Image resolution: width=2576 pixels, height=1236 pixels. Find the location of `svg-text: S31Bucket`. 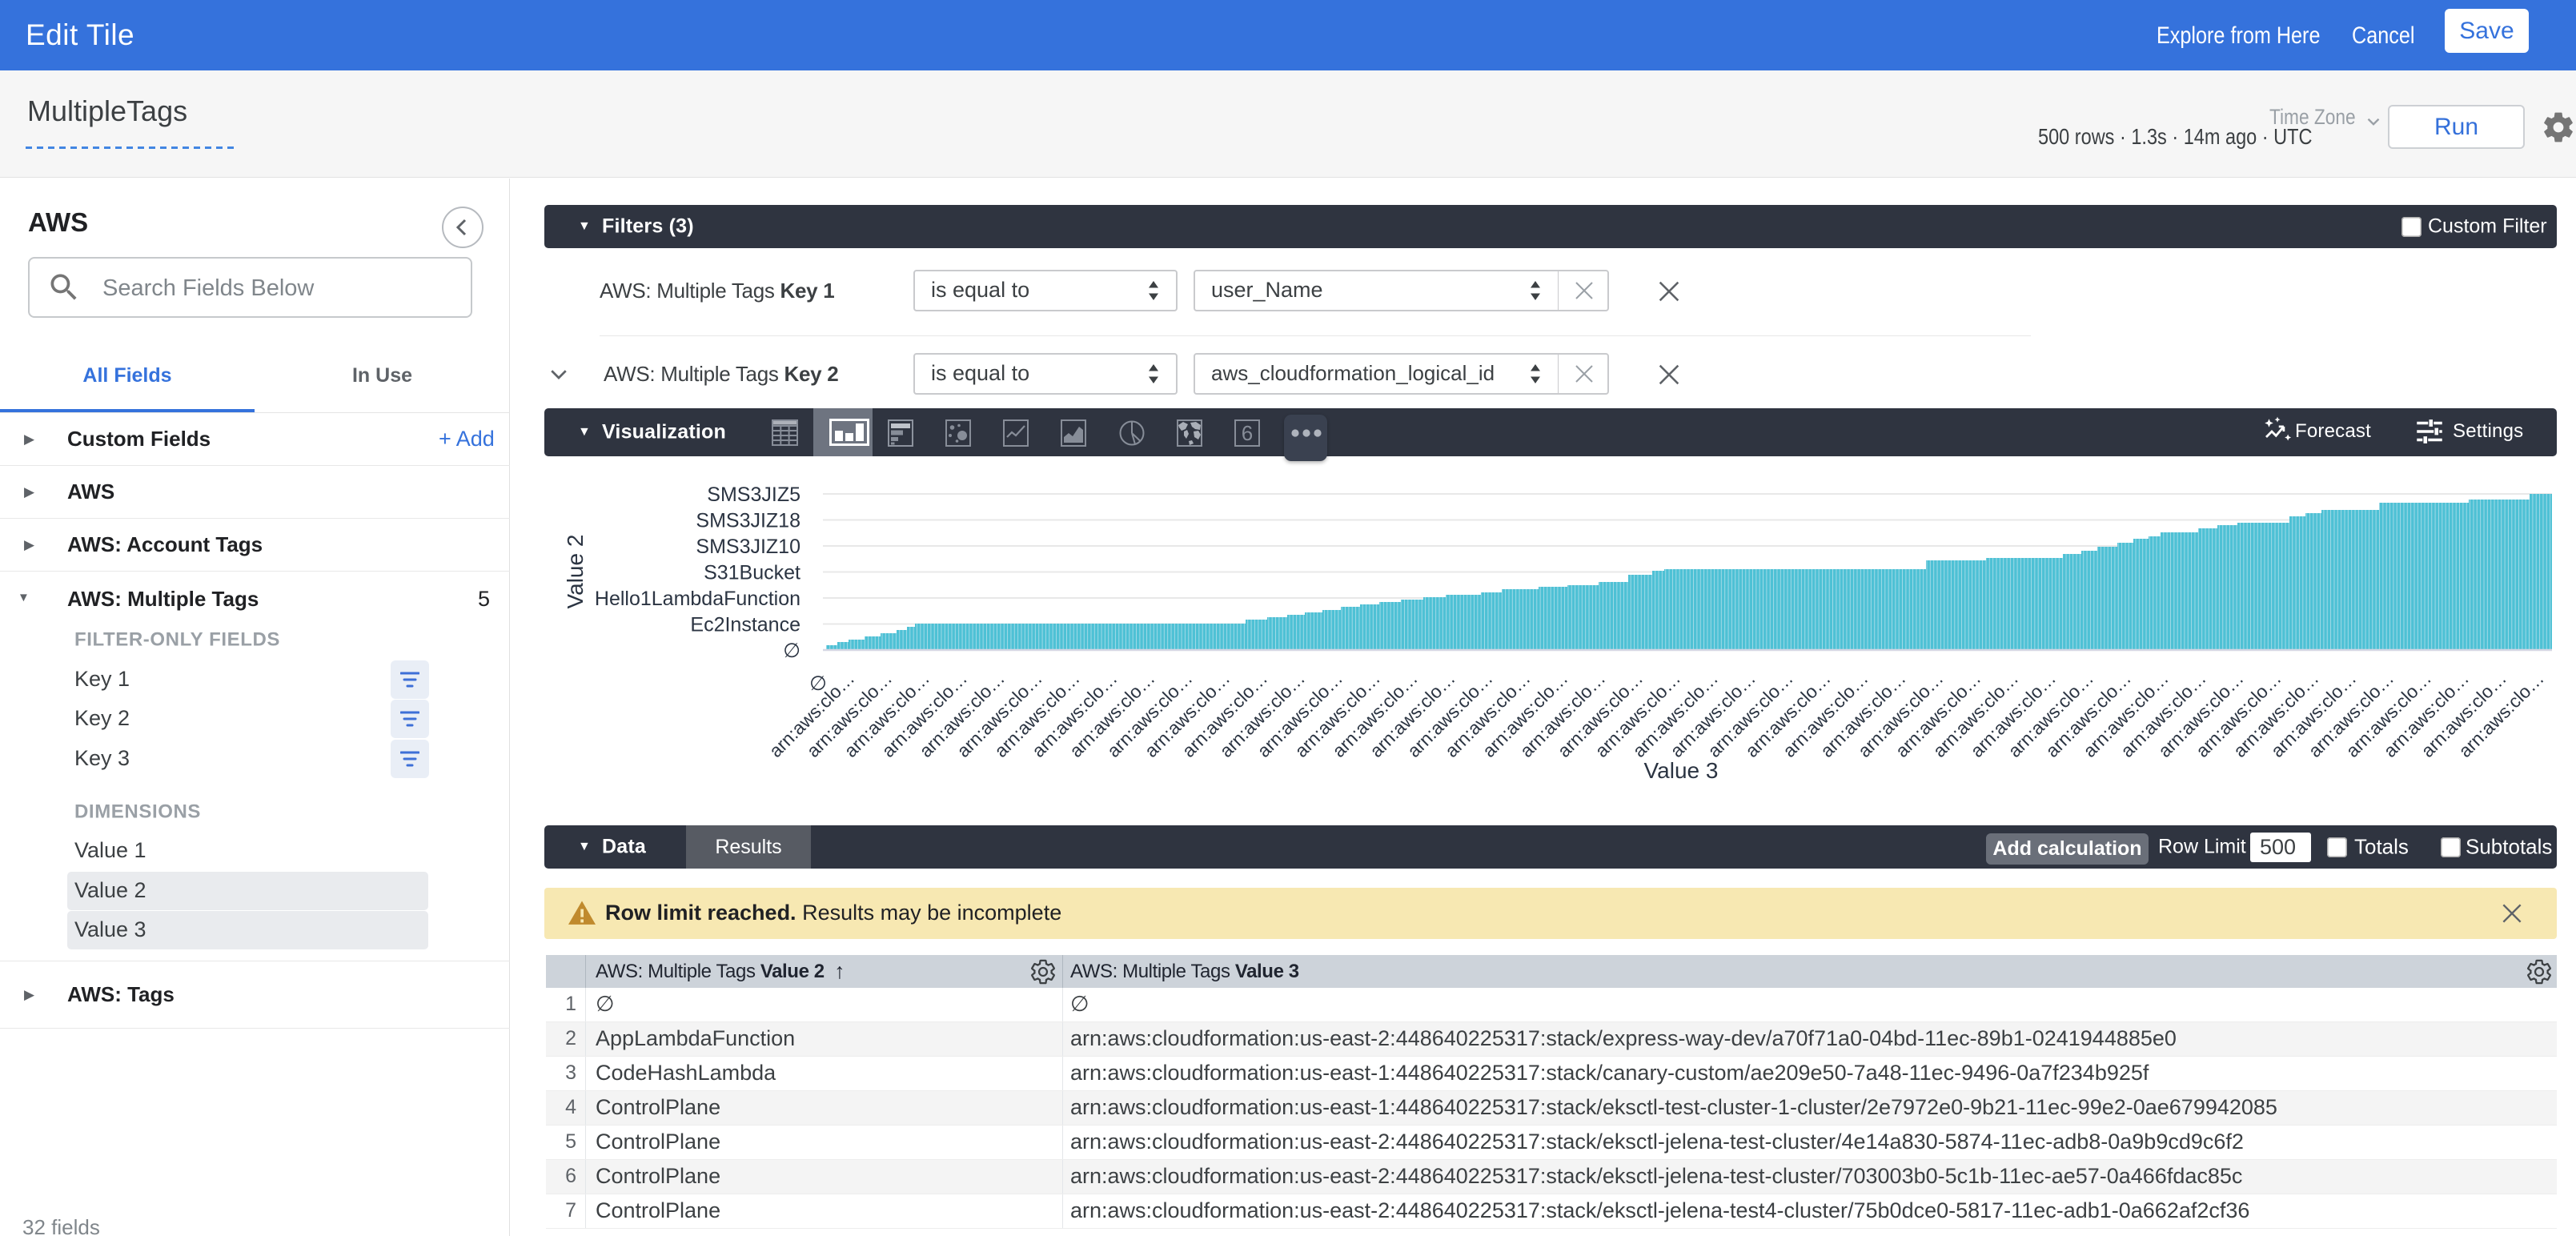

svg-text: S31Bucket is located at coordinates (752, 573).